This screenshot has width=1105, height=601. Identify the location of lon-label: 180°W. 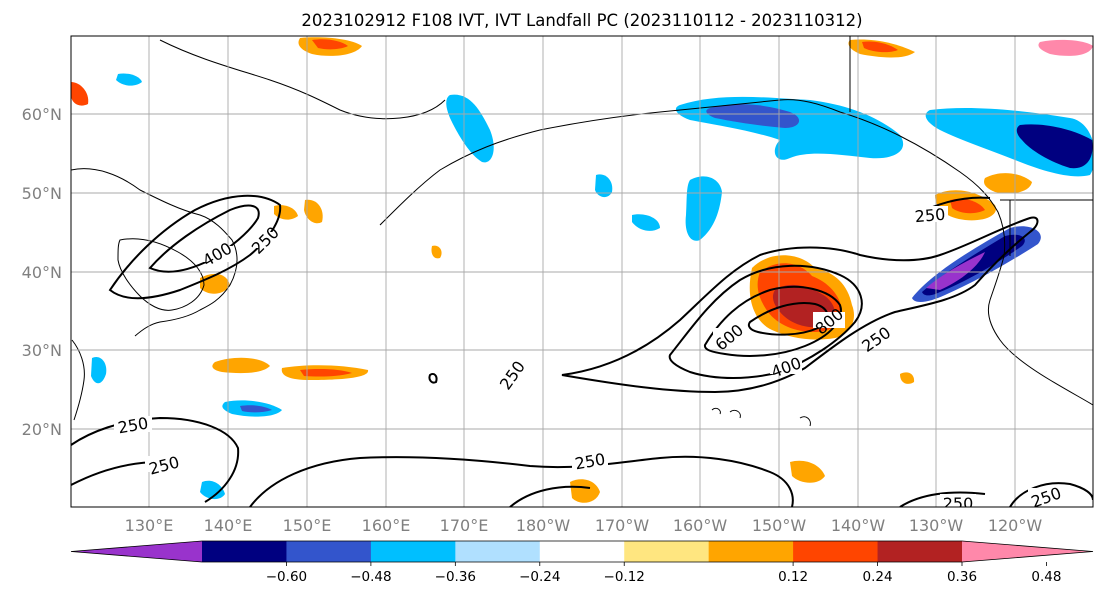
(543, 525).